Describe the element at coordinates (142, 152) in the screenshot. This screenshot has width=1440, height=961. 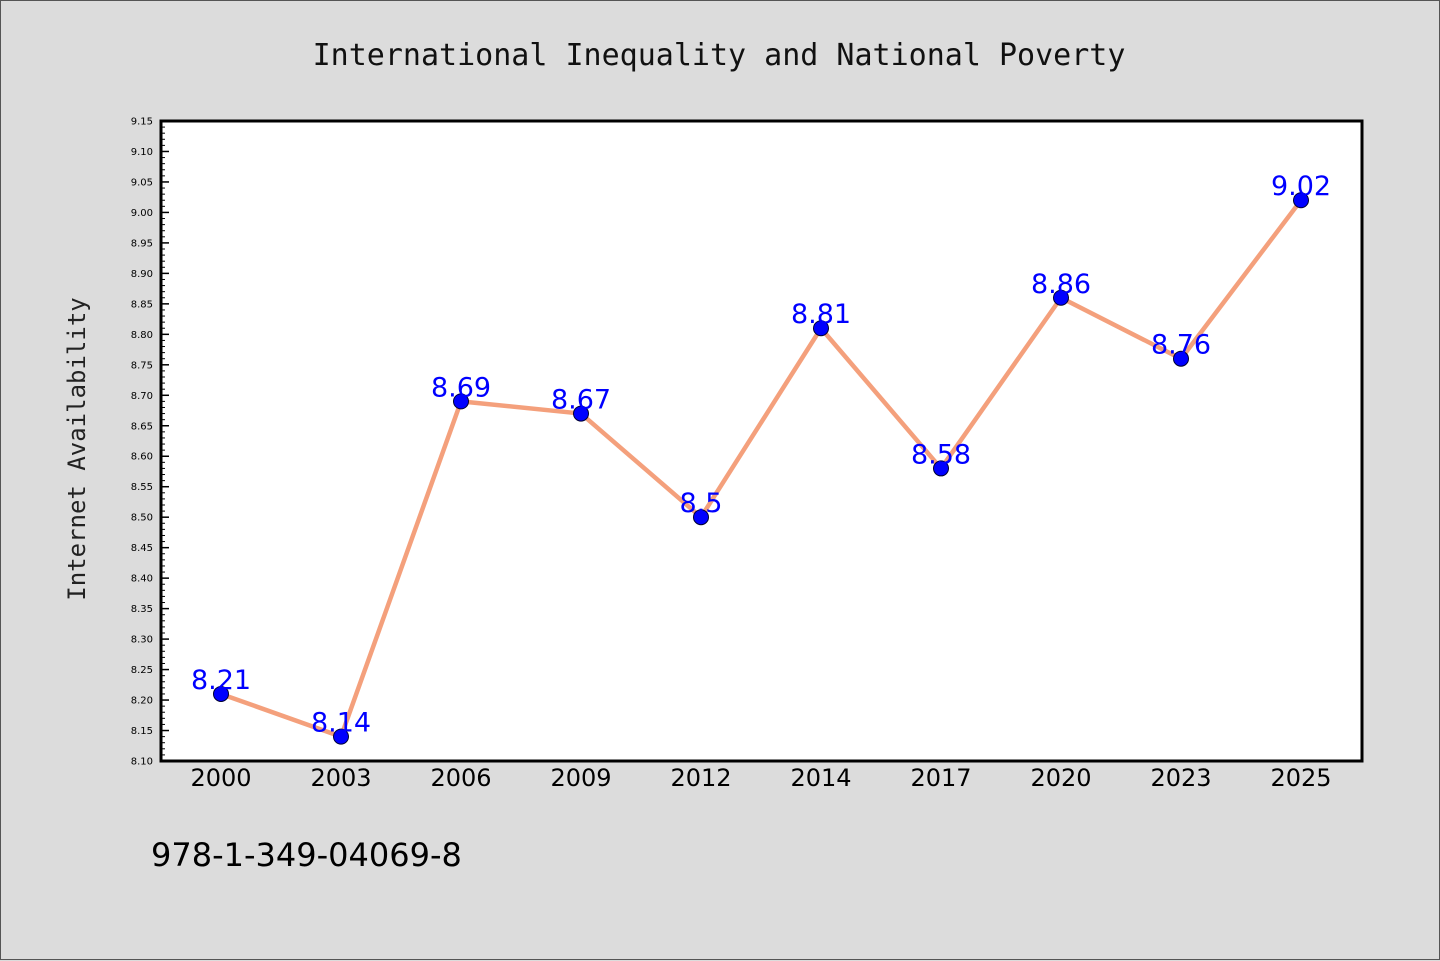
I see `y-tick-label: 9.10` at that location.